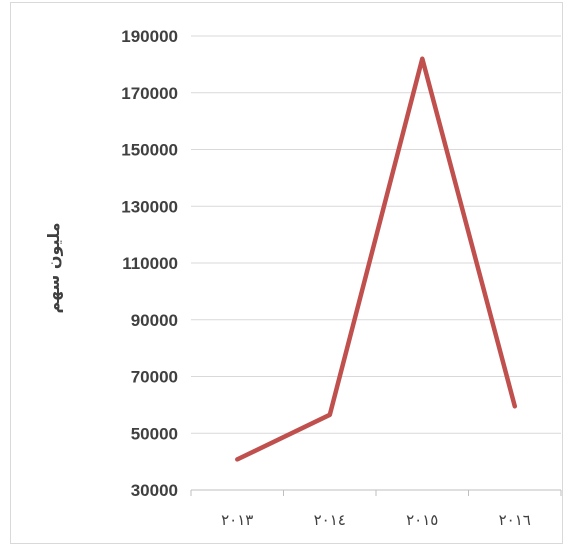 This screenshot has height=550, width=573. I want to click on y-tick-label: 190000, so click(149, 36).